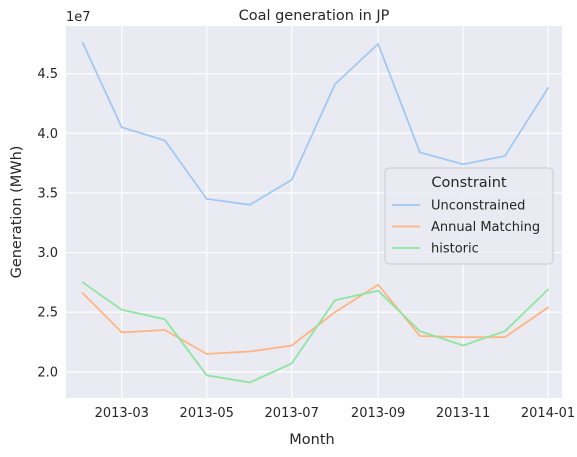  Describe the element at coordinates (78, 17) in the screenshot. I see `y-offset-label: 1e7` at that location.